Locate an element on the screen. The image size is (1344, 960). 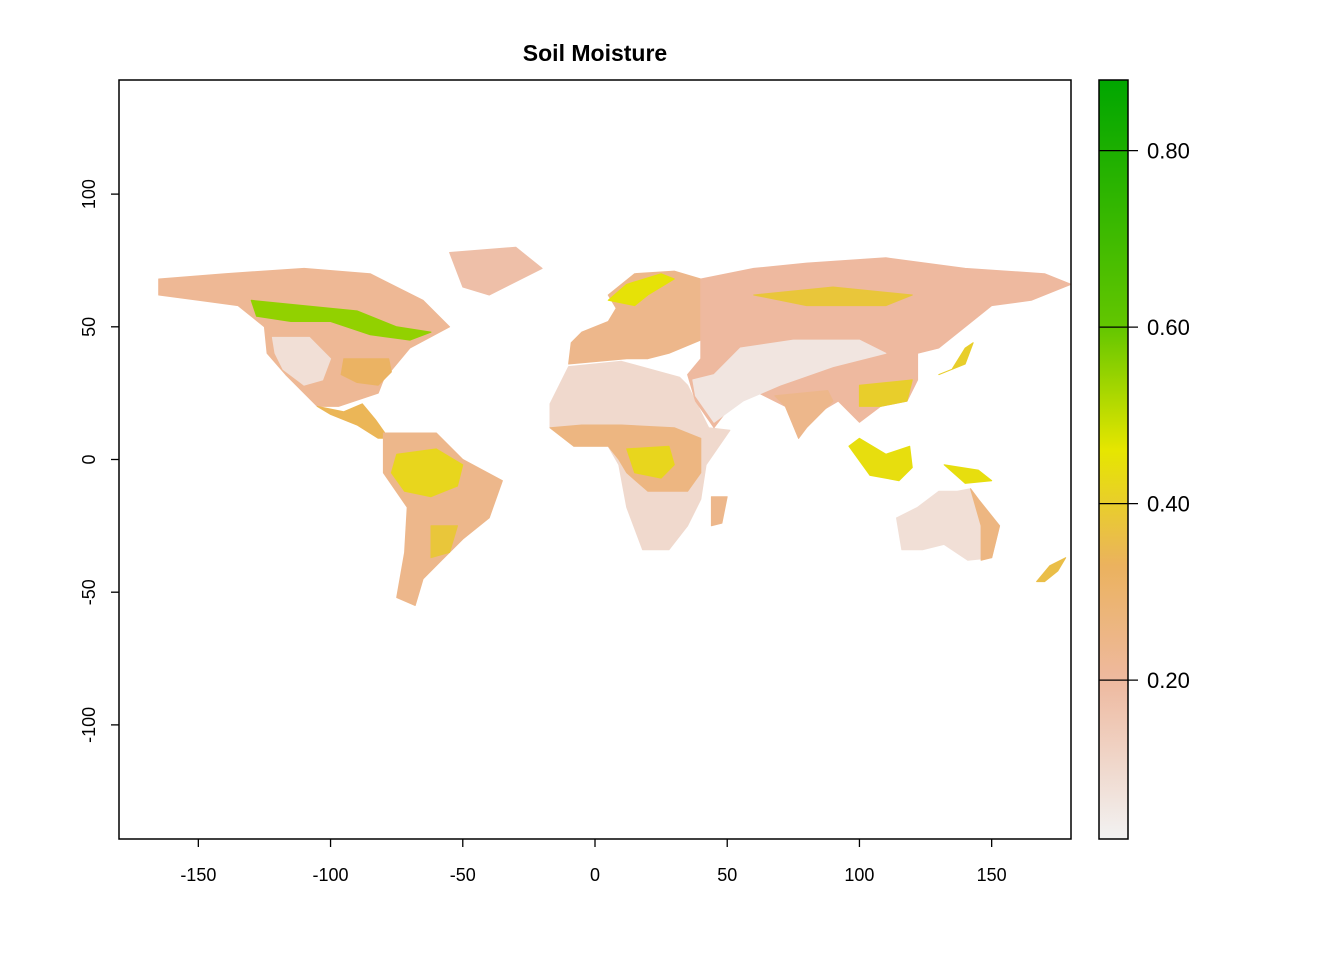
region-europe is located at coordinates (635, 317).